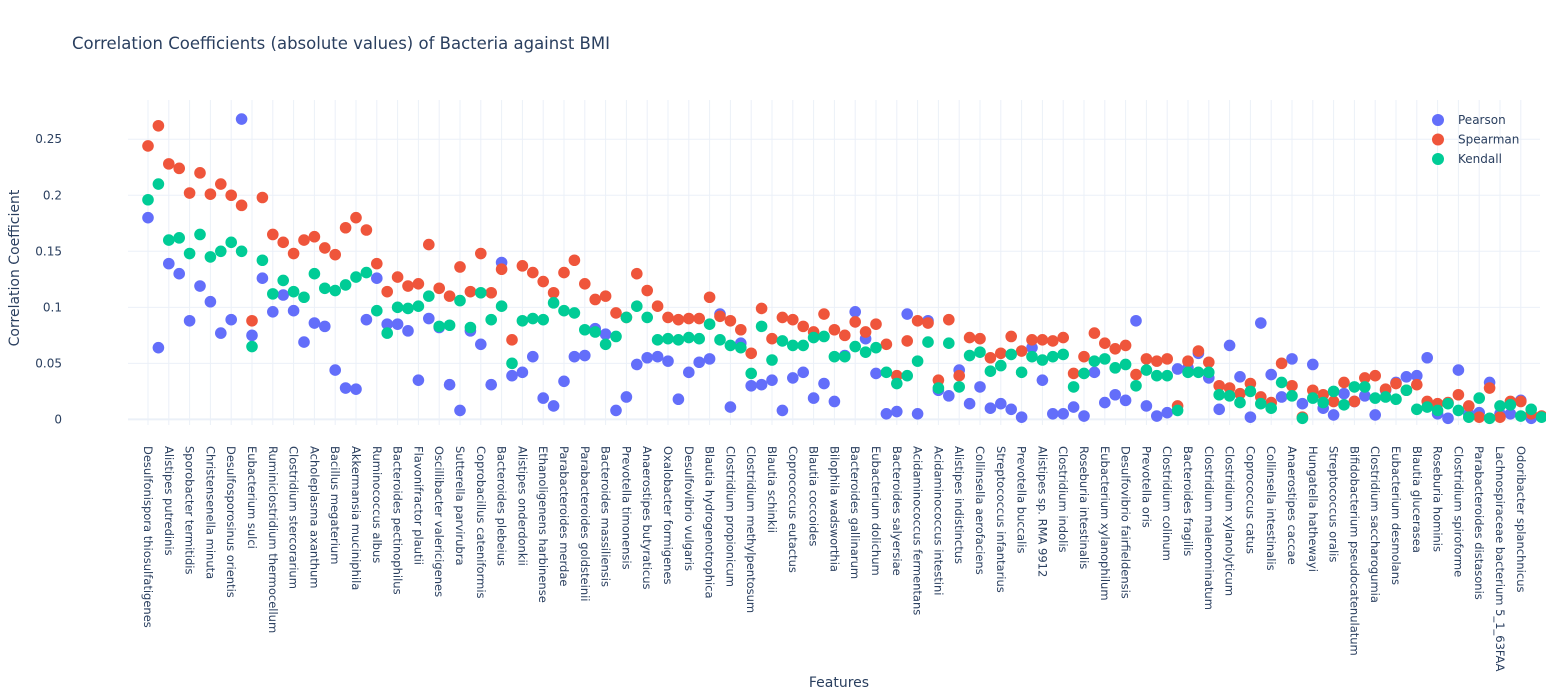  I want to click on x-tick-label: Eubacterium xylanophilum, so click(1105, 523).